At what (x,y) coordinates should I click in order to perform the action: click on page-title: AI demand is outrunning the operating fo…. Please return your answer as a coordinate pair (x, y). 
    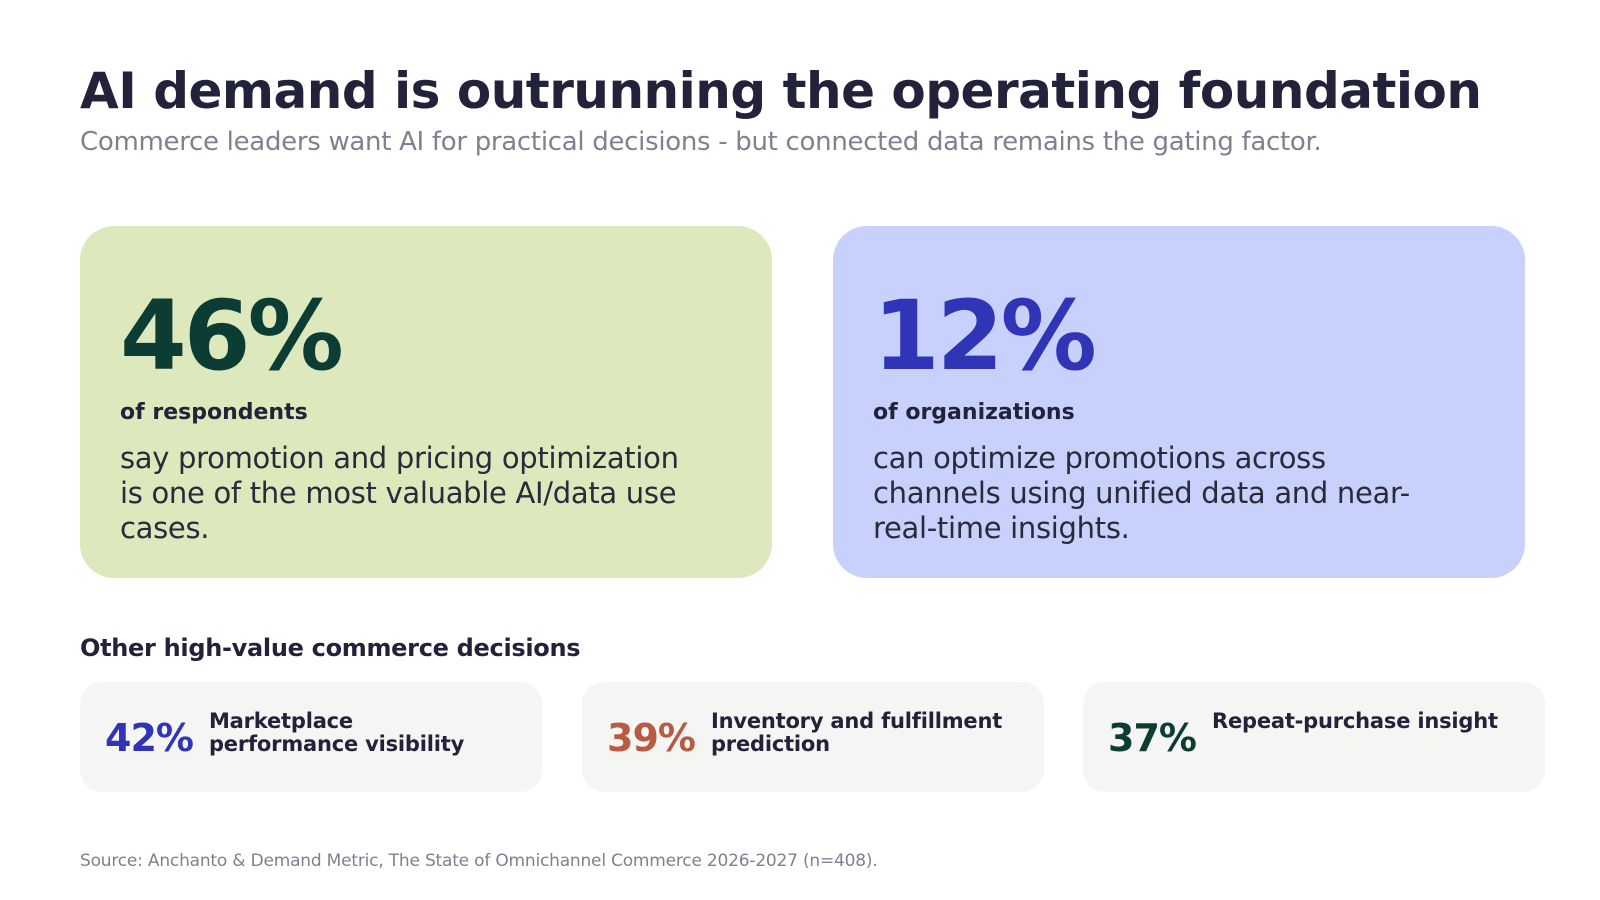
    Looking at the image, I should click on (781, 91).